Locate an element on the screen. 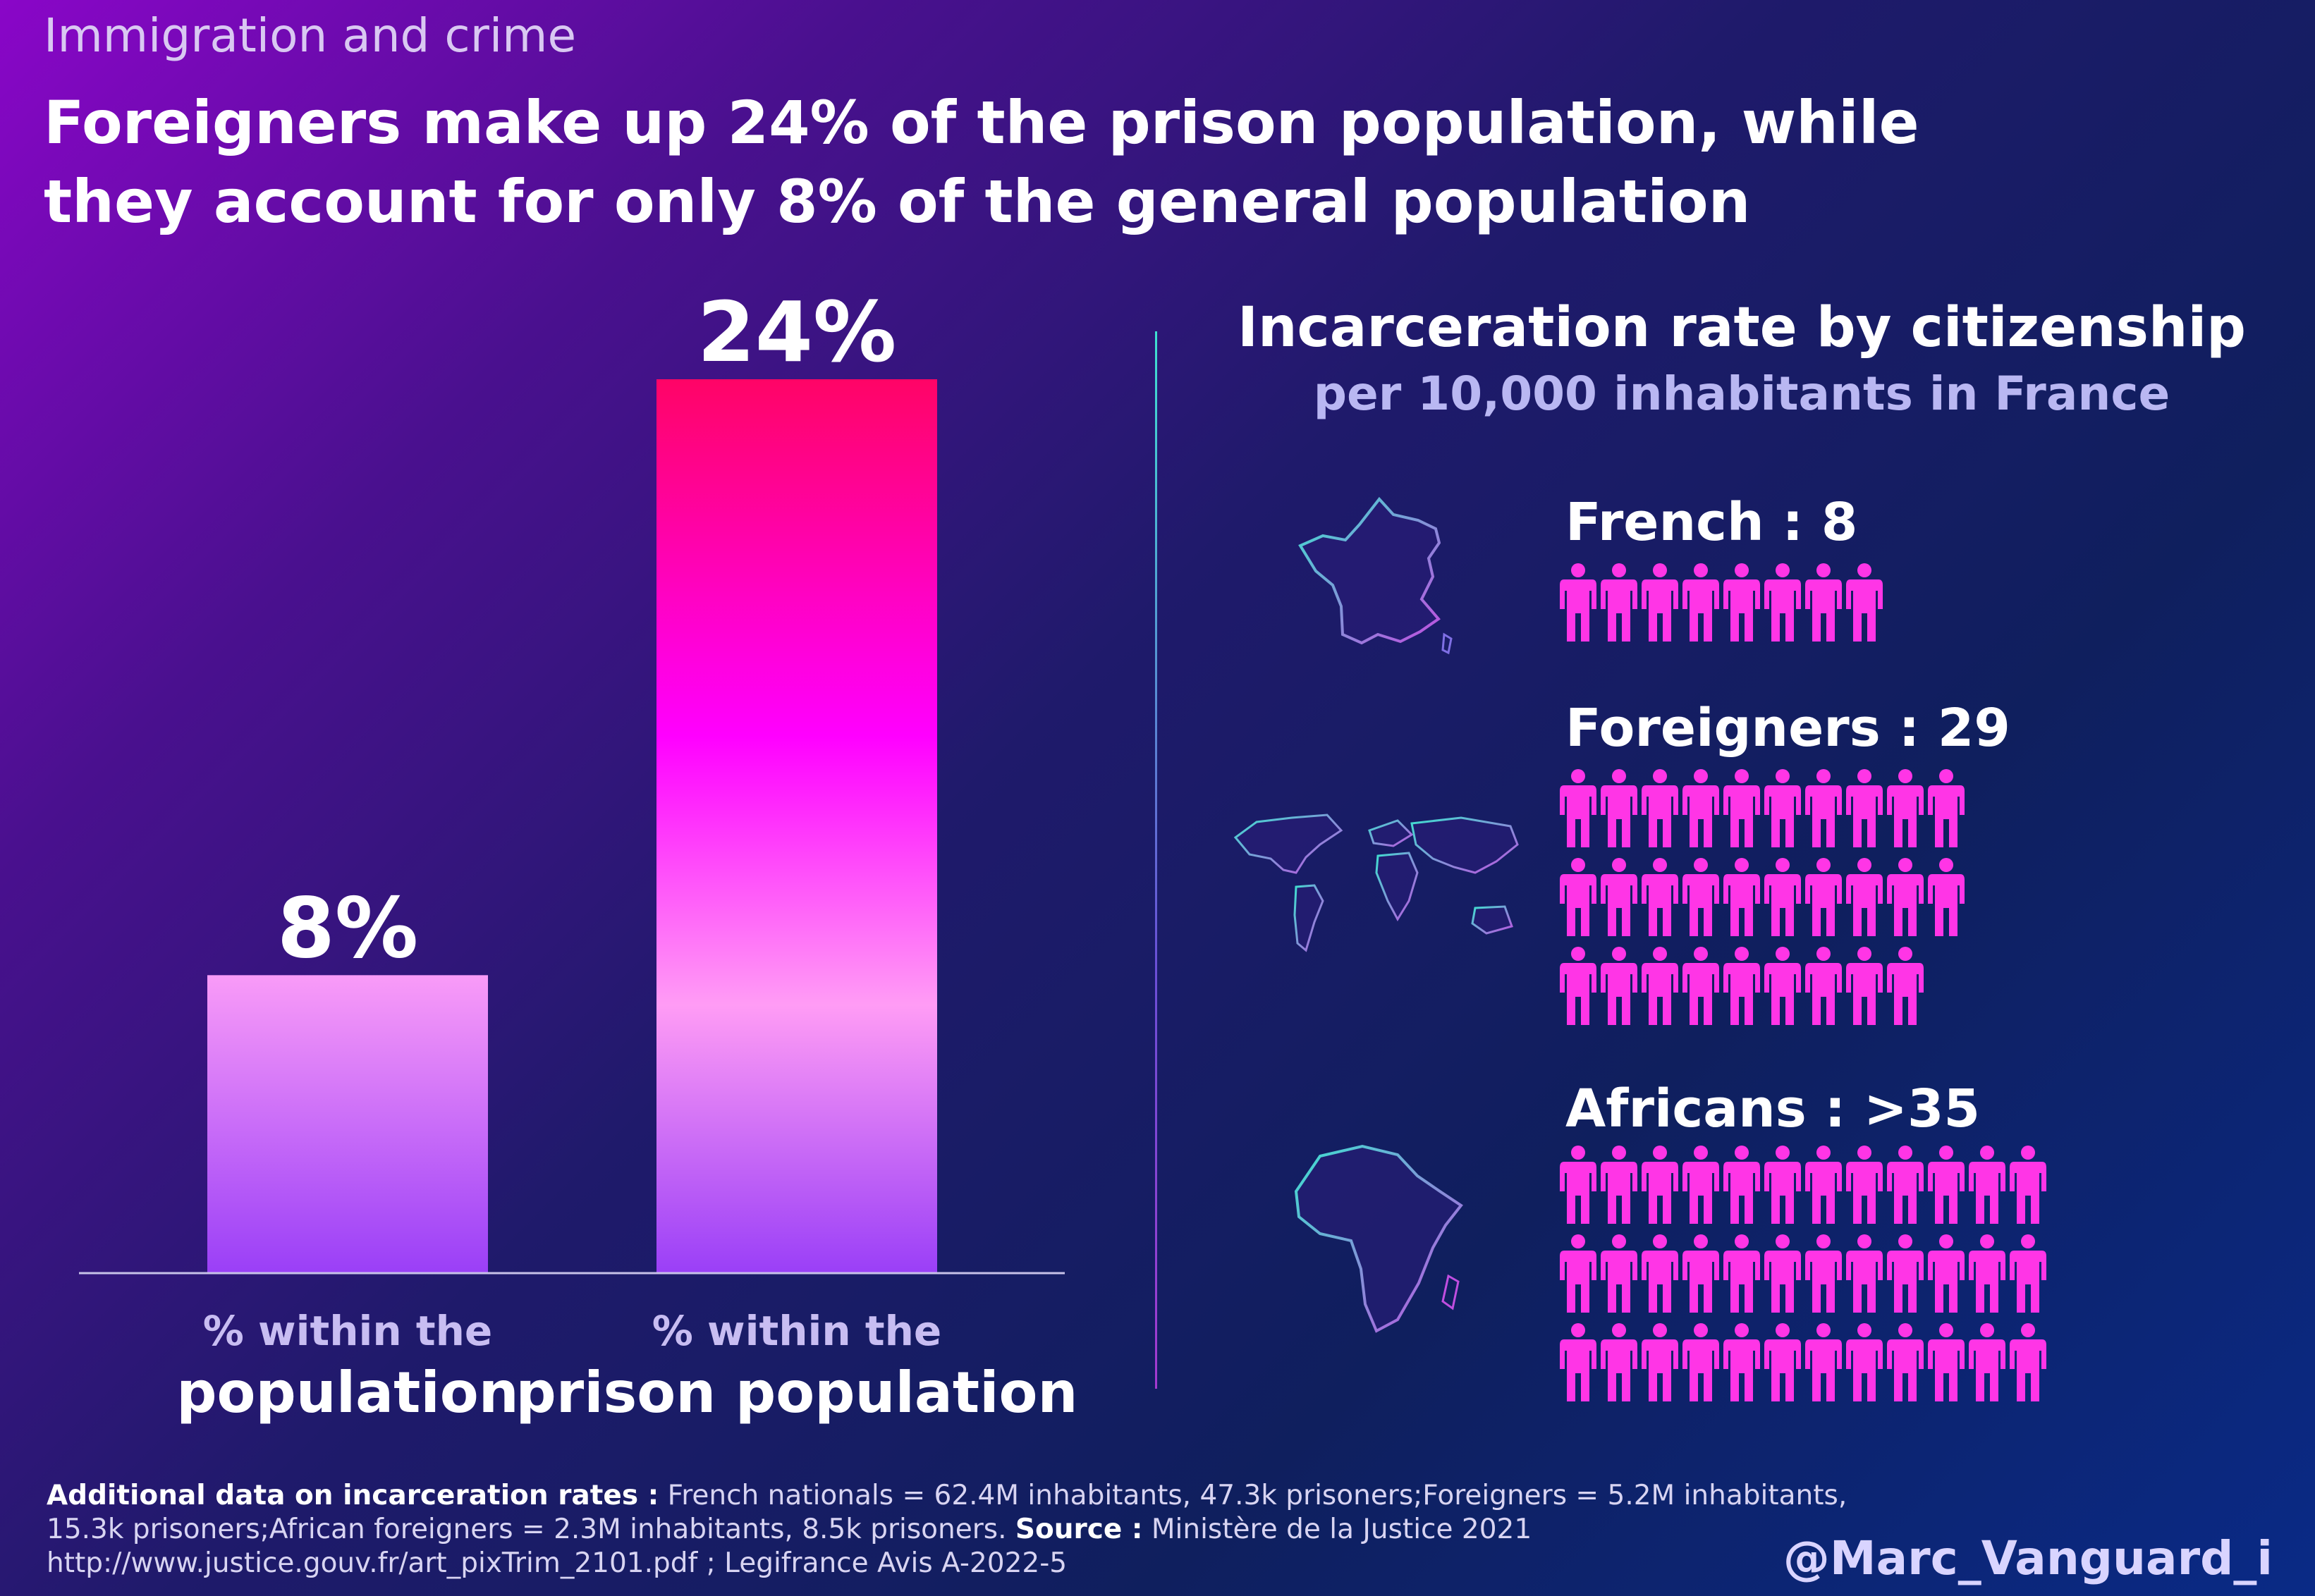  panel-title: Incarceration rate by citizenship is located at coordinates (1742, 328).